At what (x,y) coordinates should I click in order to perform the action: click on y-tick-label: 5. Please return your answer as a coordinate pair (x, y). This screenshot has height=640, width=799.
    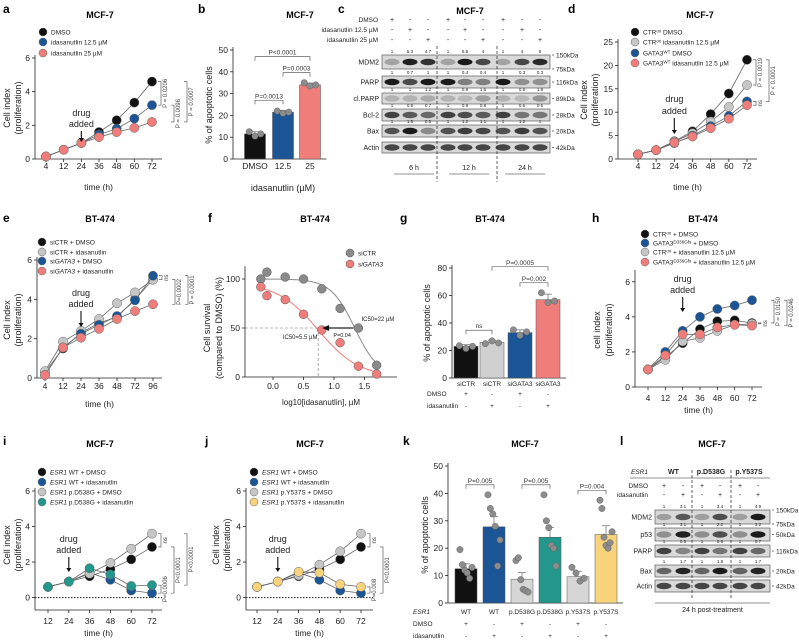
    Looking at the image, I should click on (610, 136).